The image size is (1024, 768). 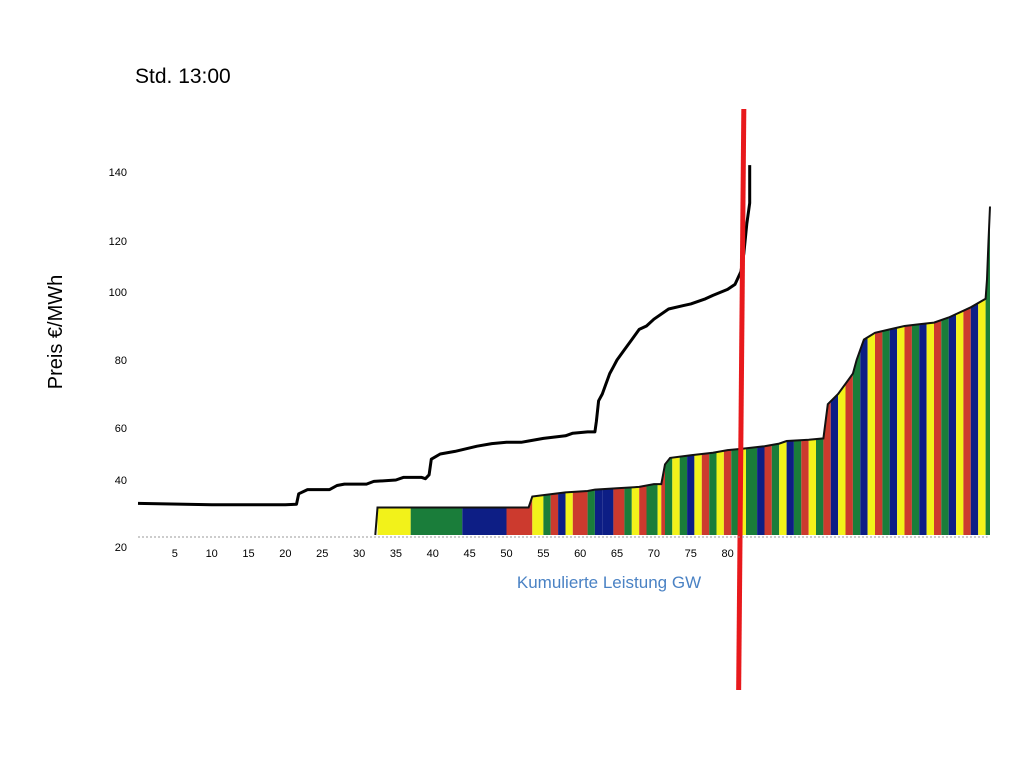 I want to click on y-tick-label: 60, so click(x=121, y=429).